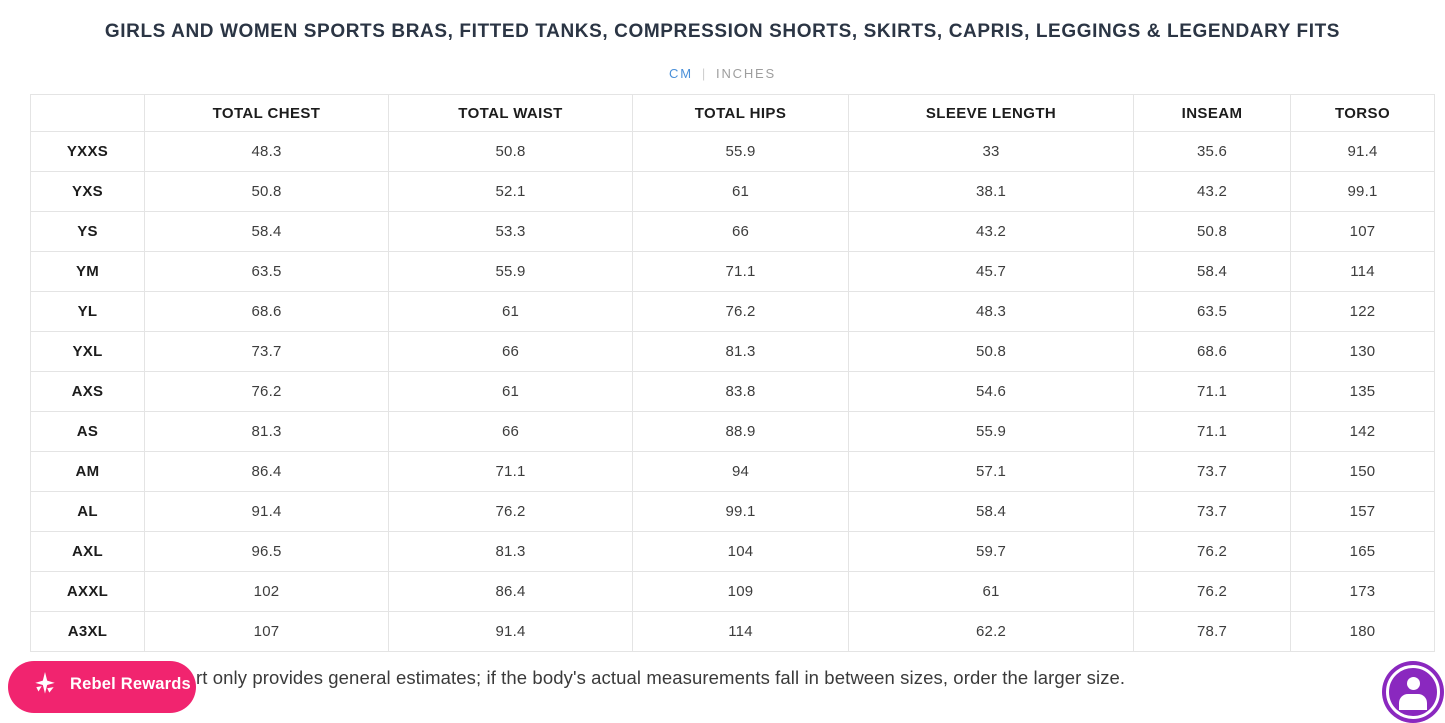 Image resolution: width=1445 pixels, height=723 pixels. Describe the element at coordinates (991, 551) in the screenshot. I see `measurement-cell: 59.7` at that location.